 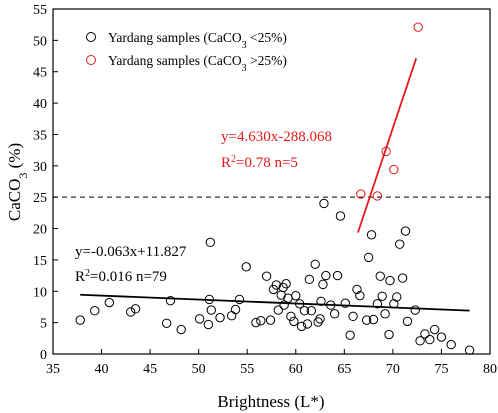 I want to click on x-axis-ticks: 35 40 45 50 55 60 65 70 75 80, so click(x=271, y=363).